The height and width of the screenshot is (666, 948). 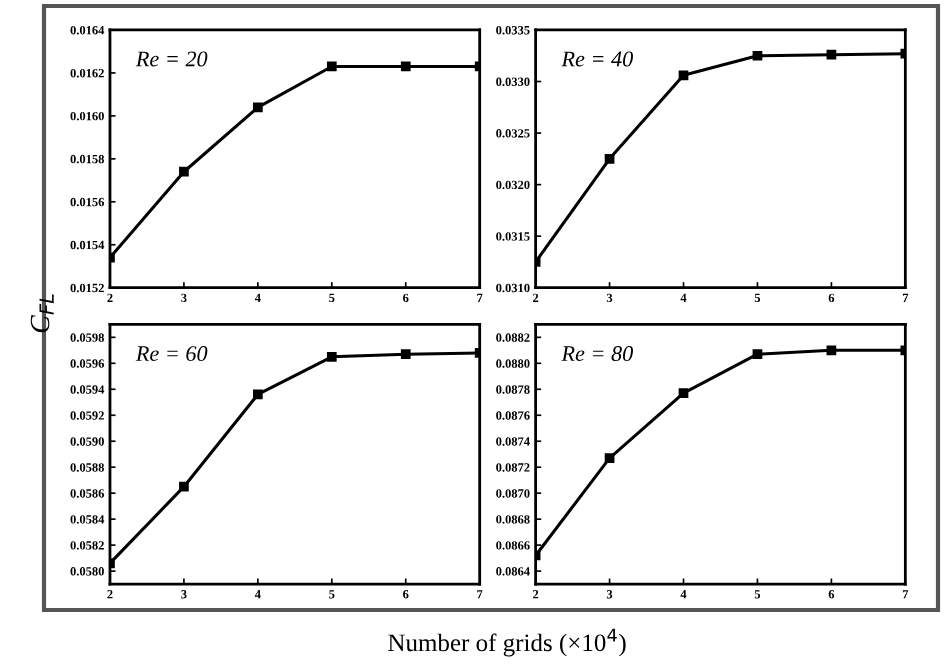 I want to click on x-axis-title: Number of grids (×10$^{4}$), so click(x=507, y=642).